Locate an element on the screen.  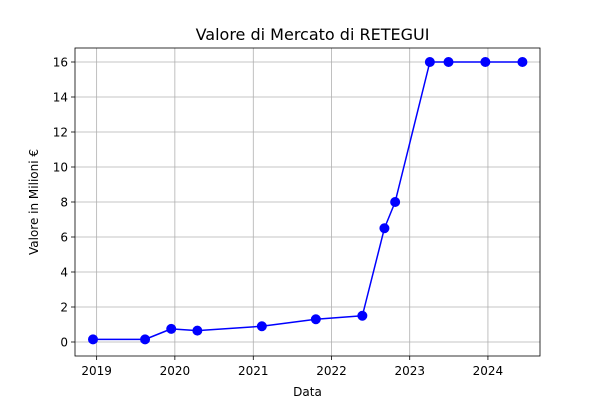
x-tick-label: 2021 is located at coordinates (253, 371).